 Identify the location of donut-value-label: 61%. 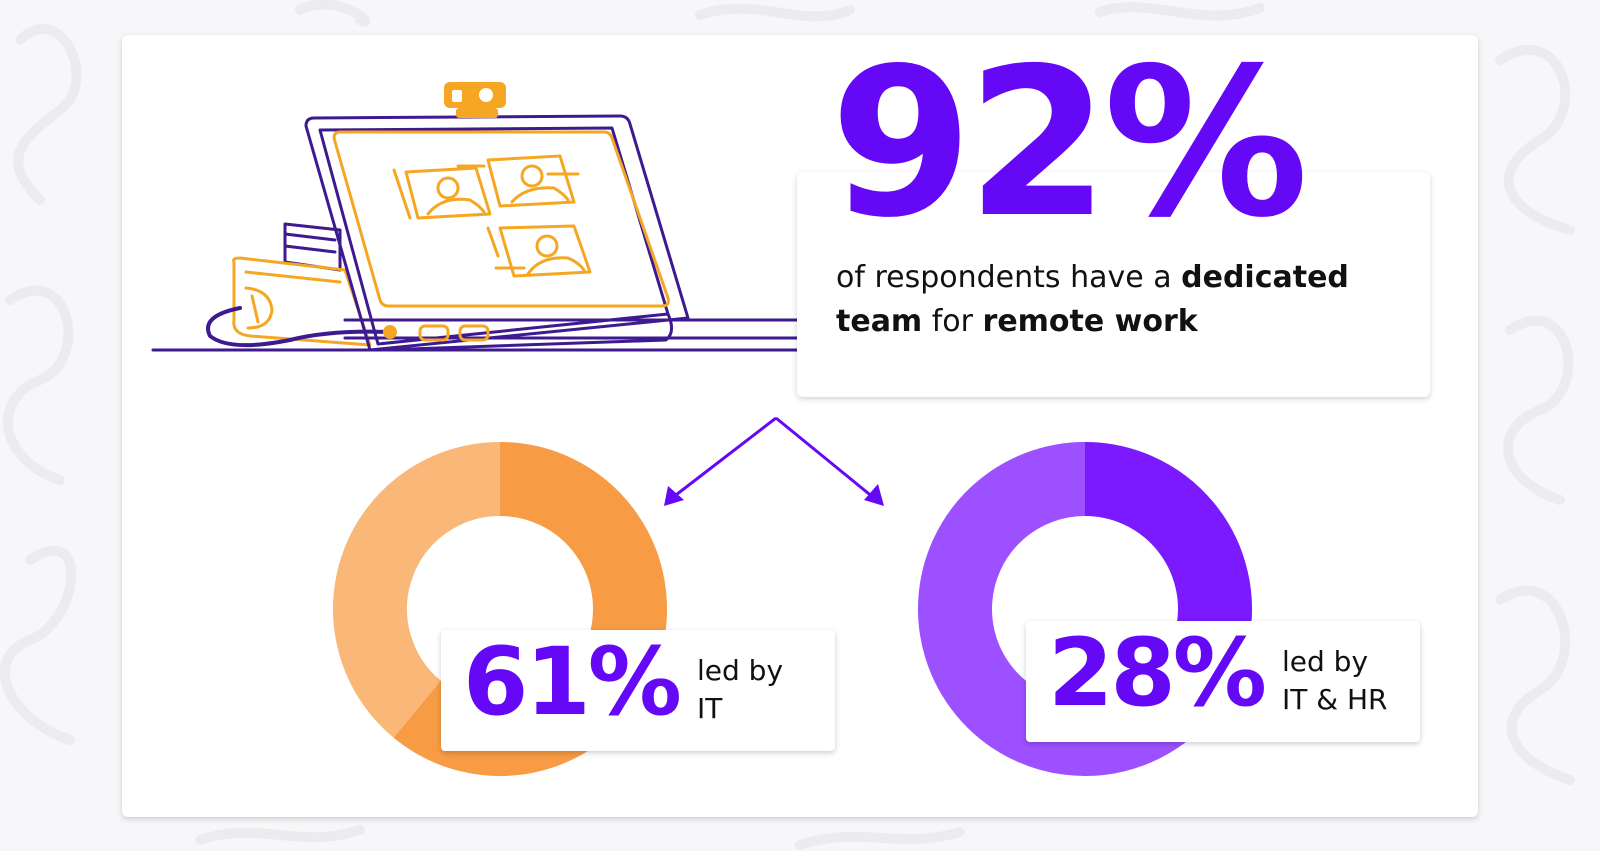
(572, 682).